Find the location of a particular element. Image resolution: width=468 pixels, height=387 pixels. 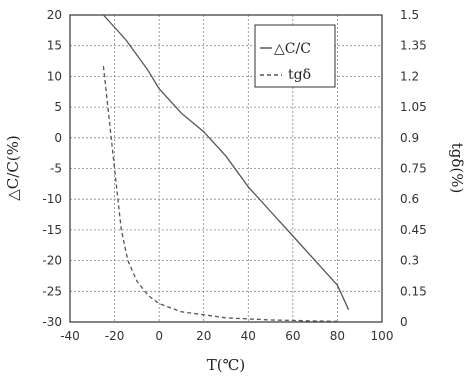

x-axis-title: T(℃) is located at coordinates (226, 365).